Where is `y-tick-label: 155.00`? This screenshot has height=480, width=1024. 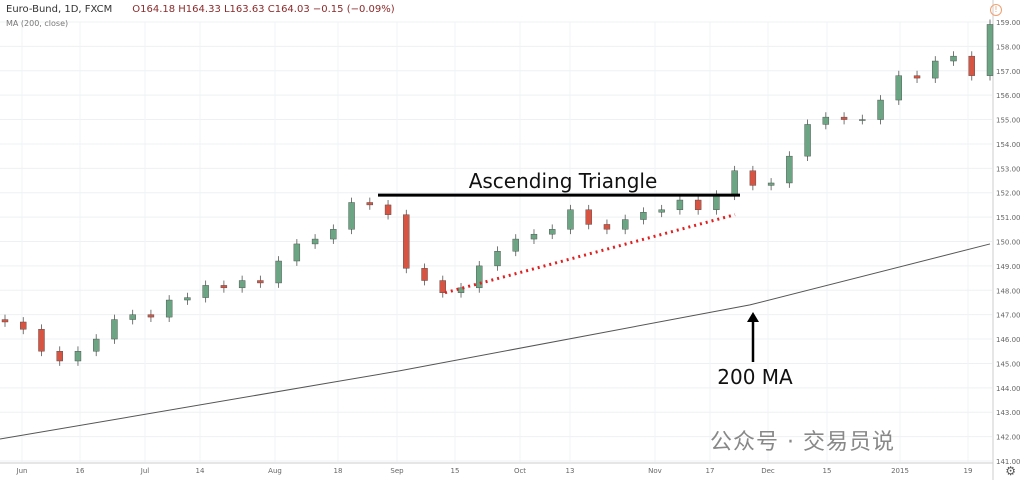
y-tick-label: 155.00 is located at coordinates (1008, 121).